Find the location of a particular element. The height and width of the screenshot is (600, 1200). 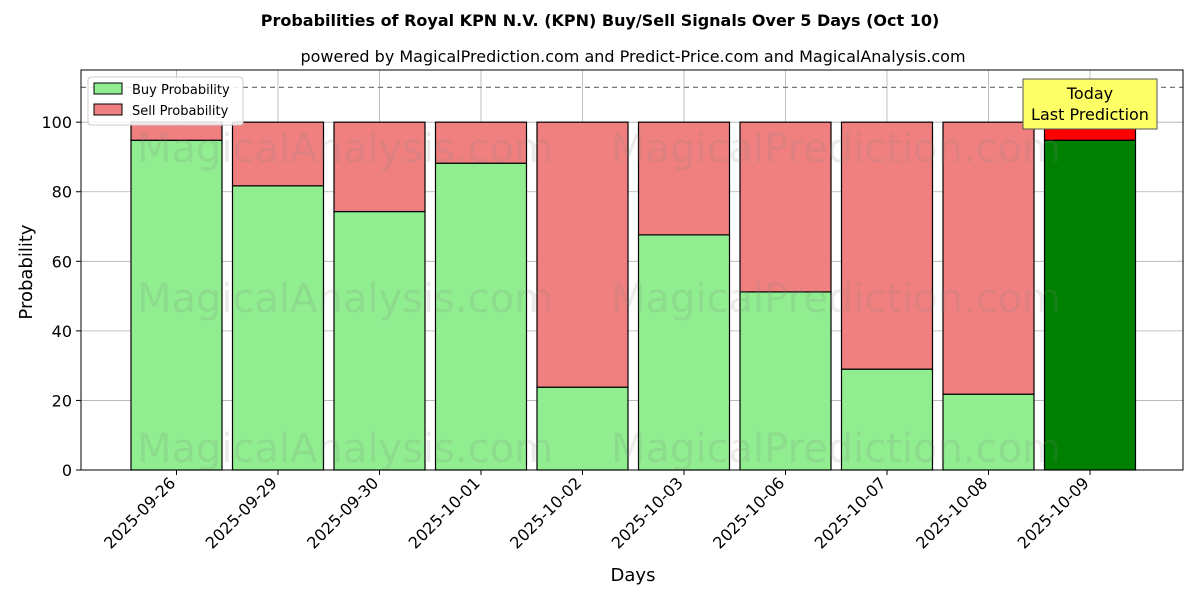

annotation-line: Last Prediction is located at coordinates (1090, 114).